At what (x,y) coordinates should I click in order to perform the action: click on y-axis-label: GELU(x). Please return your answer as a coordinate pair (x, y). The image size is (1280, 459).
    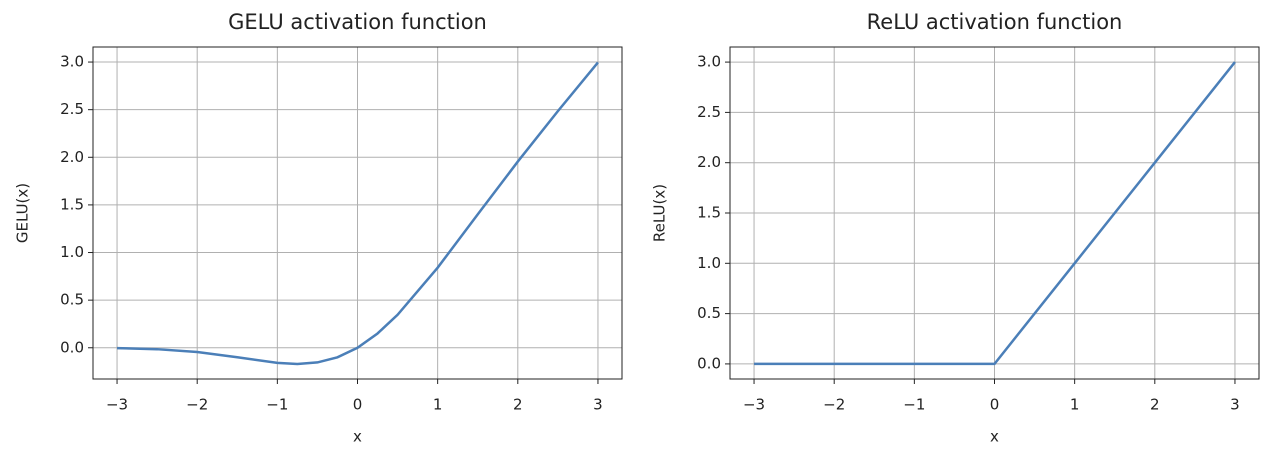
    Looking at the image, I should click on (23, 213).